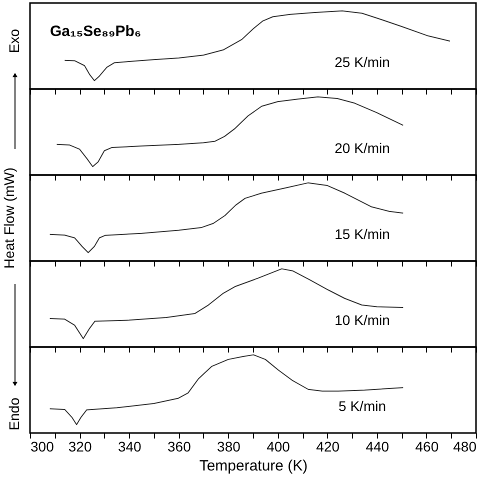 The width and height of the screenshot is (497, 477). What do you see at coordinates (229, 446) in the screenshot?
I see `x-tick-label: 380` at bounding box center [229, 446].